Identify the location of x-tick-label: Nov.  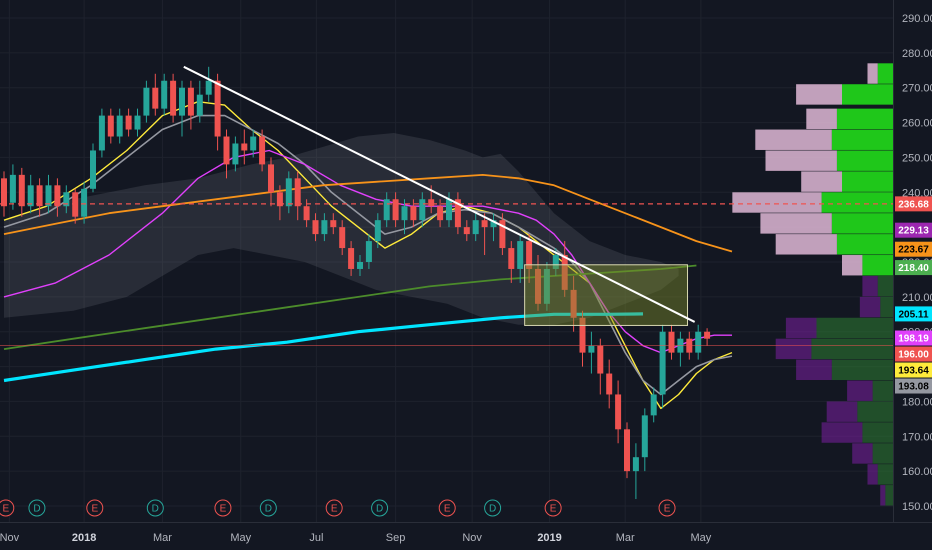
(10, 538).